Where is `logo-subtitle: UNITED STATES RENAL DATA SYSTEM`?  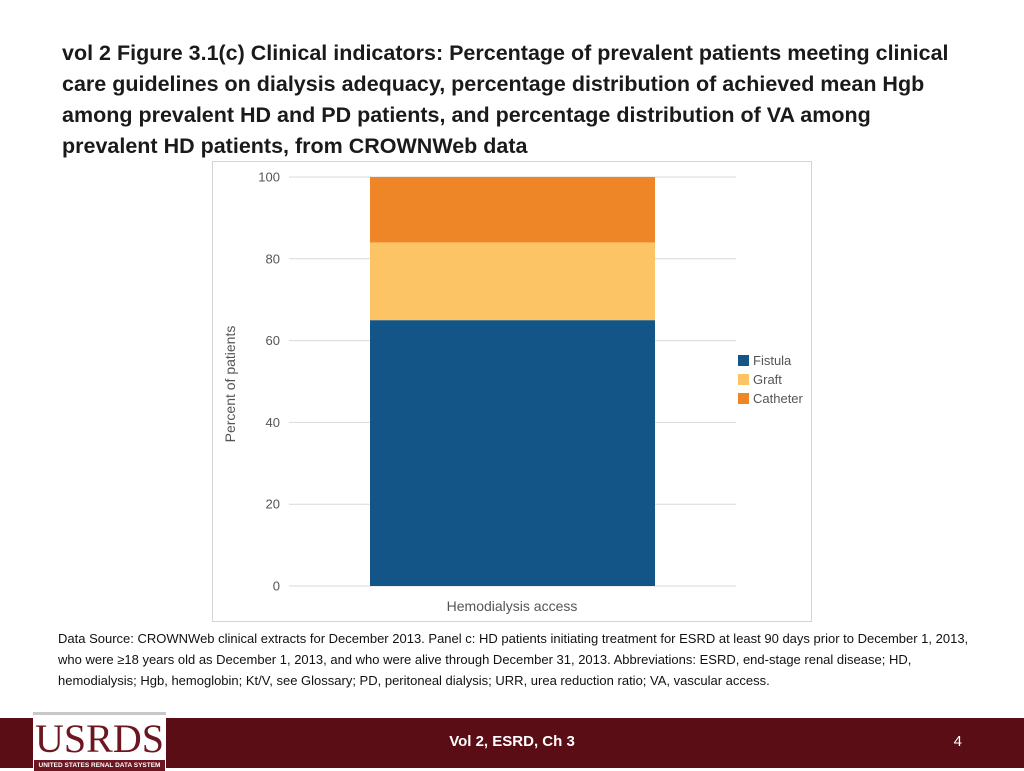
logo-subtitle: UNITED STATES RENAL DATA SYSTEM is located at coordinates (99, 765).